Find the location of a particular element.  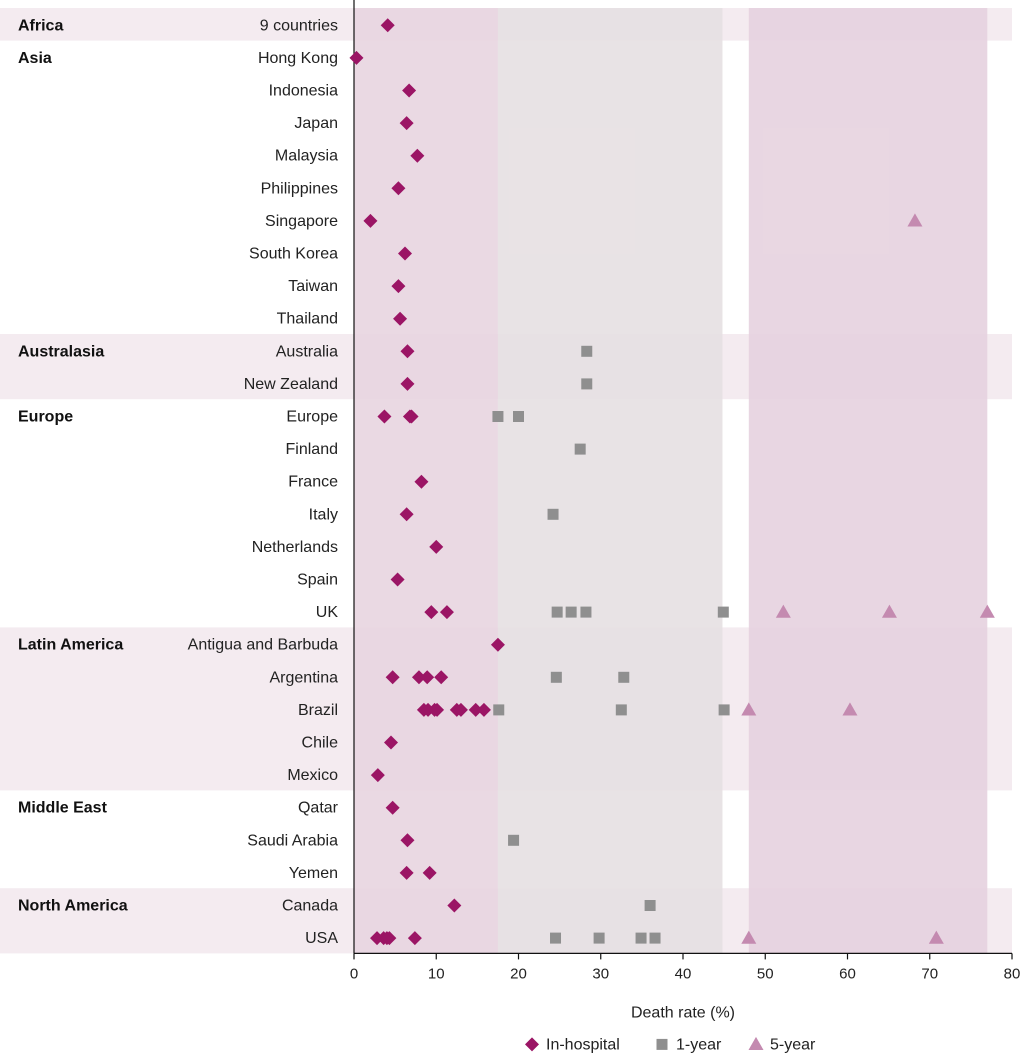

country-label-thailand: Thailand is located at coordinates (307, 319).